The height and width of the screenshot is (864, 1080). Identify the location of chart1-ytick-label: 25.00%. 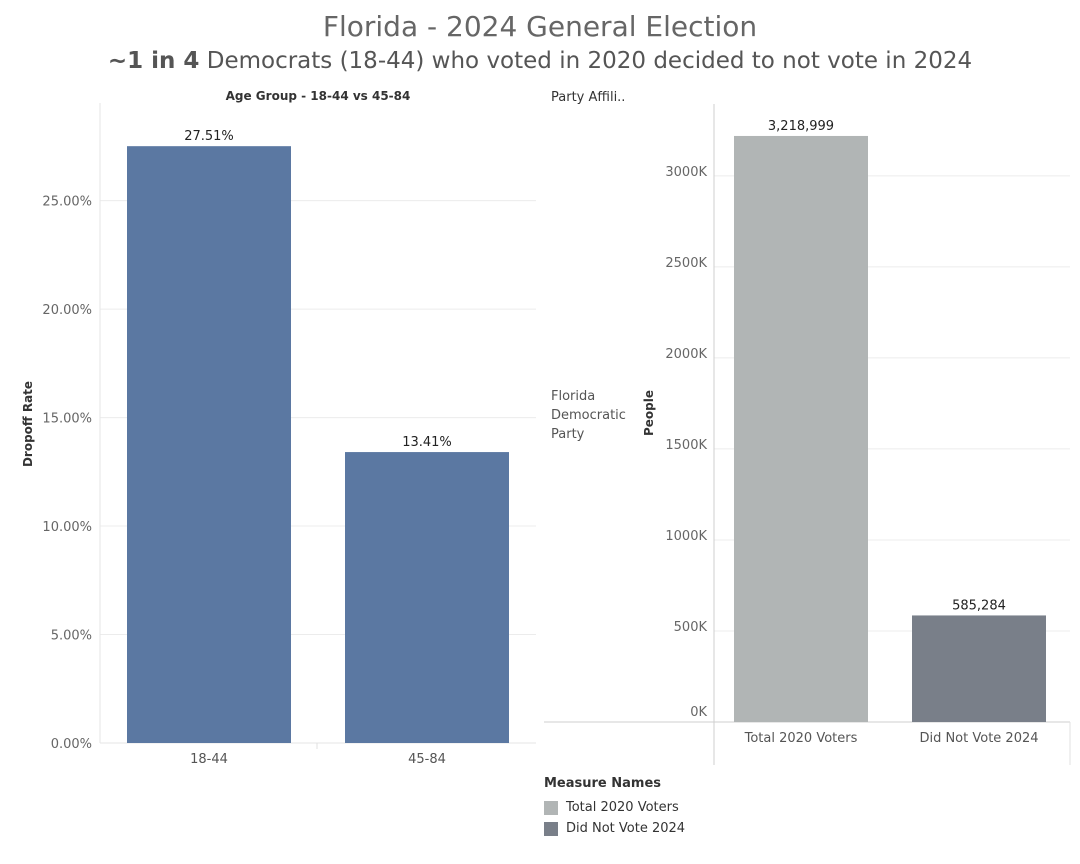
(67, 202).